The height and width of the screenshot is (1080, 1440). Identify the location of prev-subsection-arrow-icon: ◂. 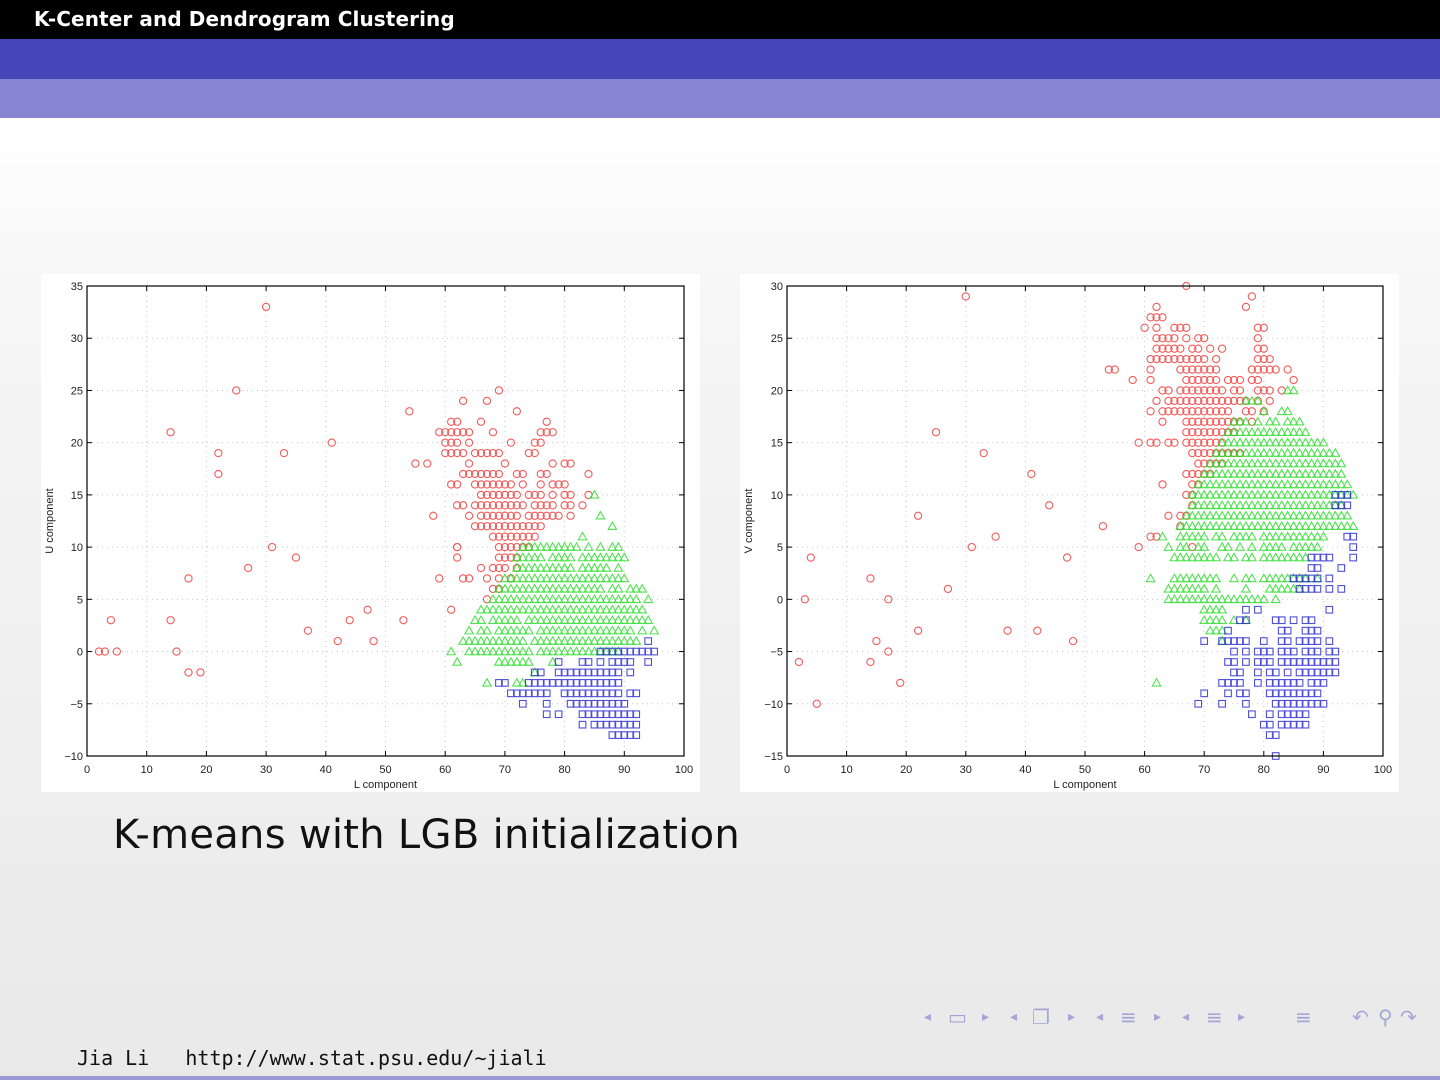
(1014, 1017).